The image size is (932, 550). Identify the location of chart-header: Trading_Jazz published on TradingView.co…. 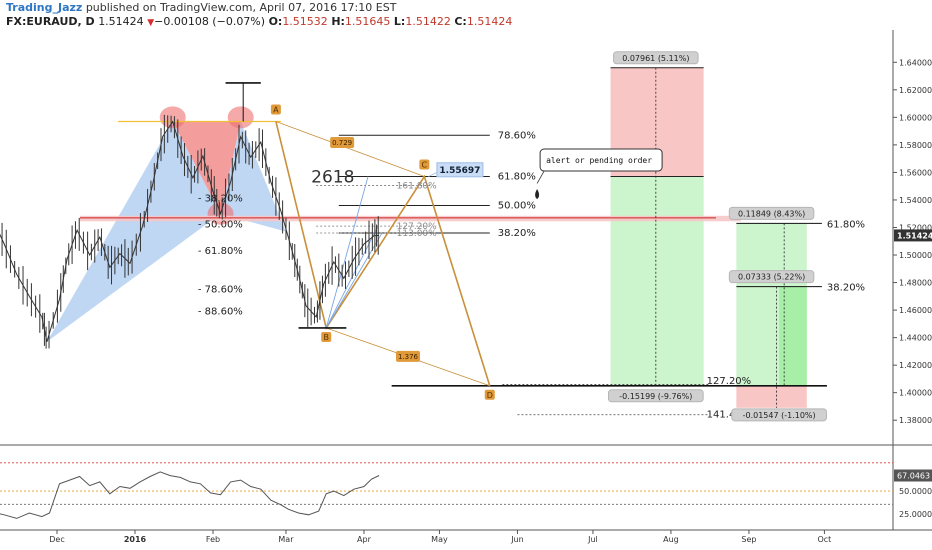
(466, 15).